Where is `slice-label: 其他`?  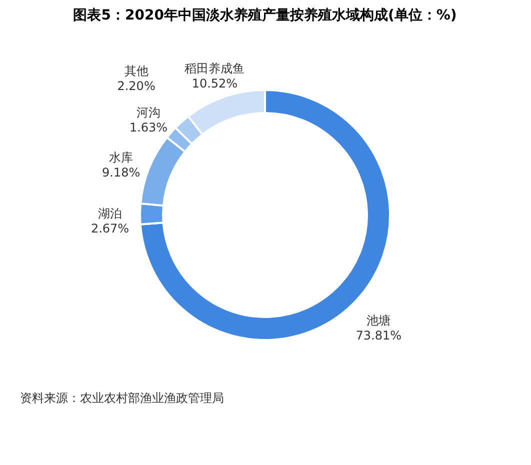
slice-label: 其他 is located at coordinates (136, 71).